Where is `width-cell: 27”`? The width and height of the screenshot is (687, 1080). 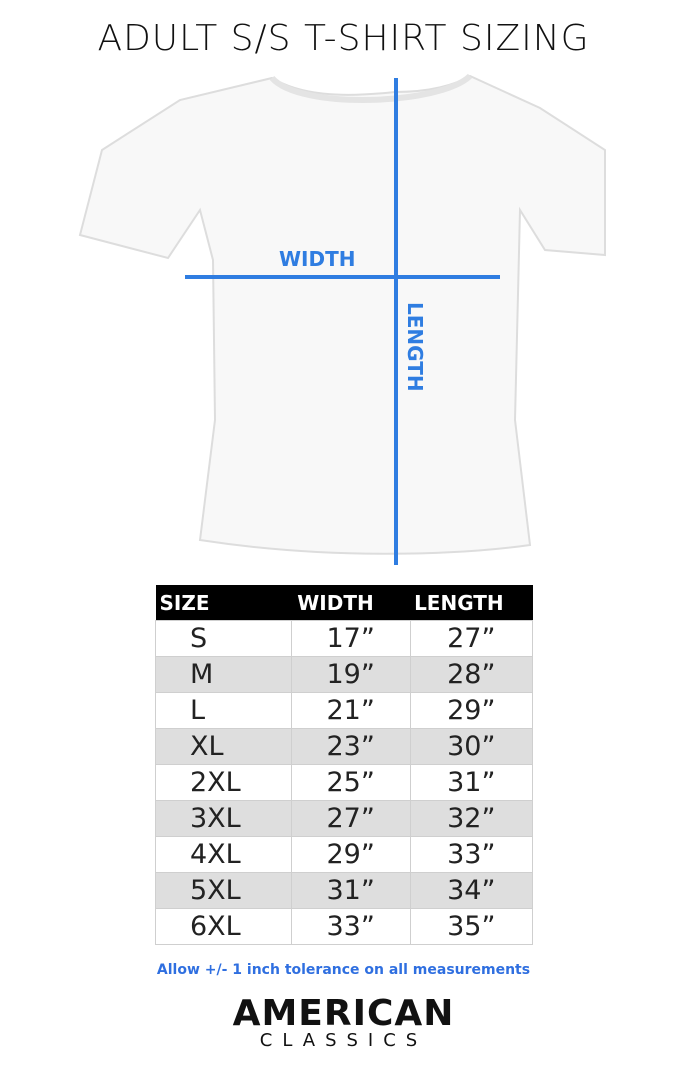 width-cell: 27” is located at coordinates (350, 818).